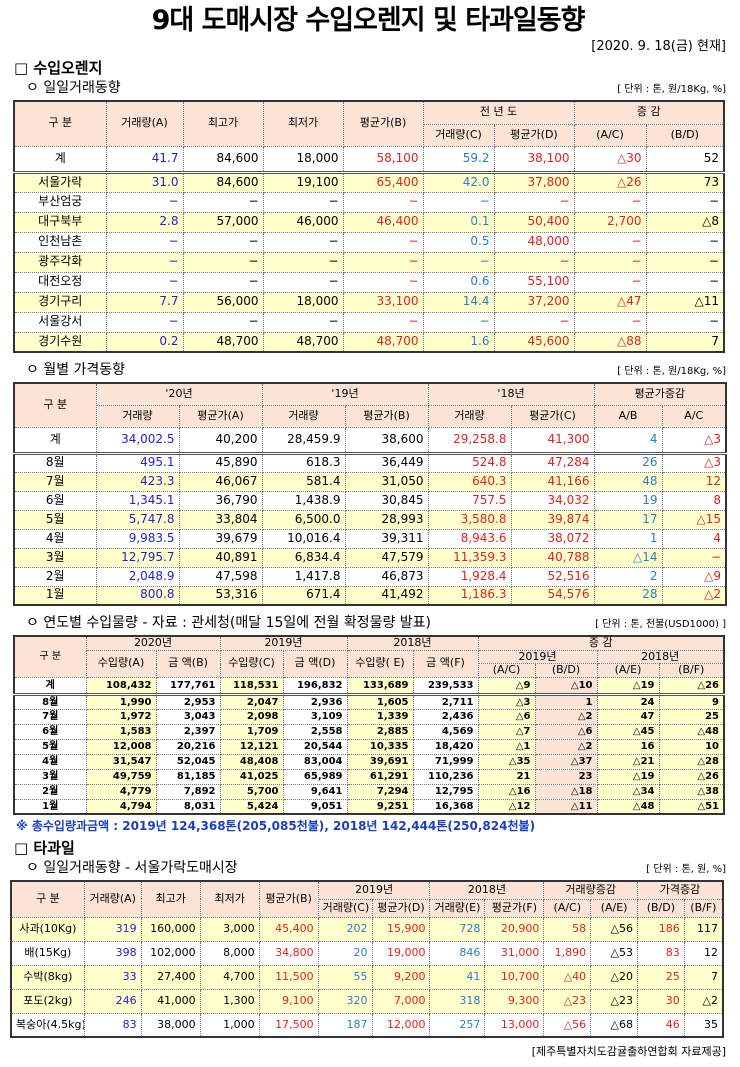  Describe the element at coordinates (401, 1025) in the screenshot. I see `table-cell: 12,000` at that location.